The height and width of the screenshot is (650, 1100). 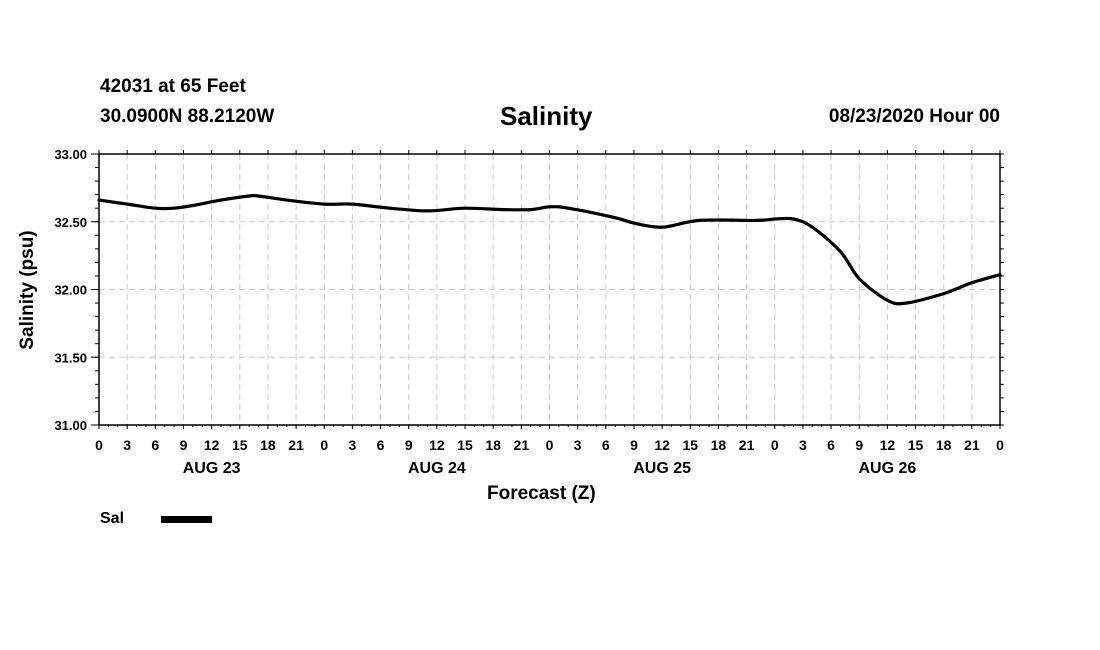 What do you see at coordinates (662, 468) in the screenshot?
I see `x-day-label: AUG 25` at bounding box center [662, 468].